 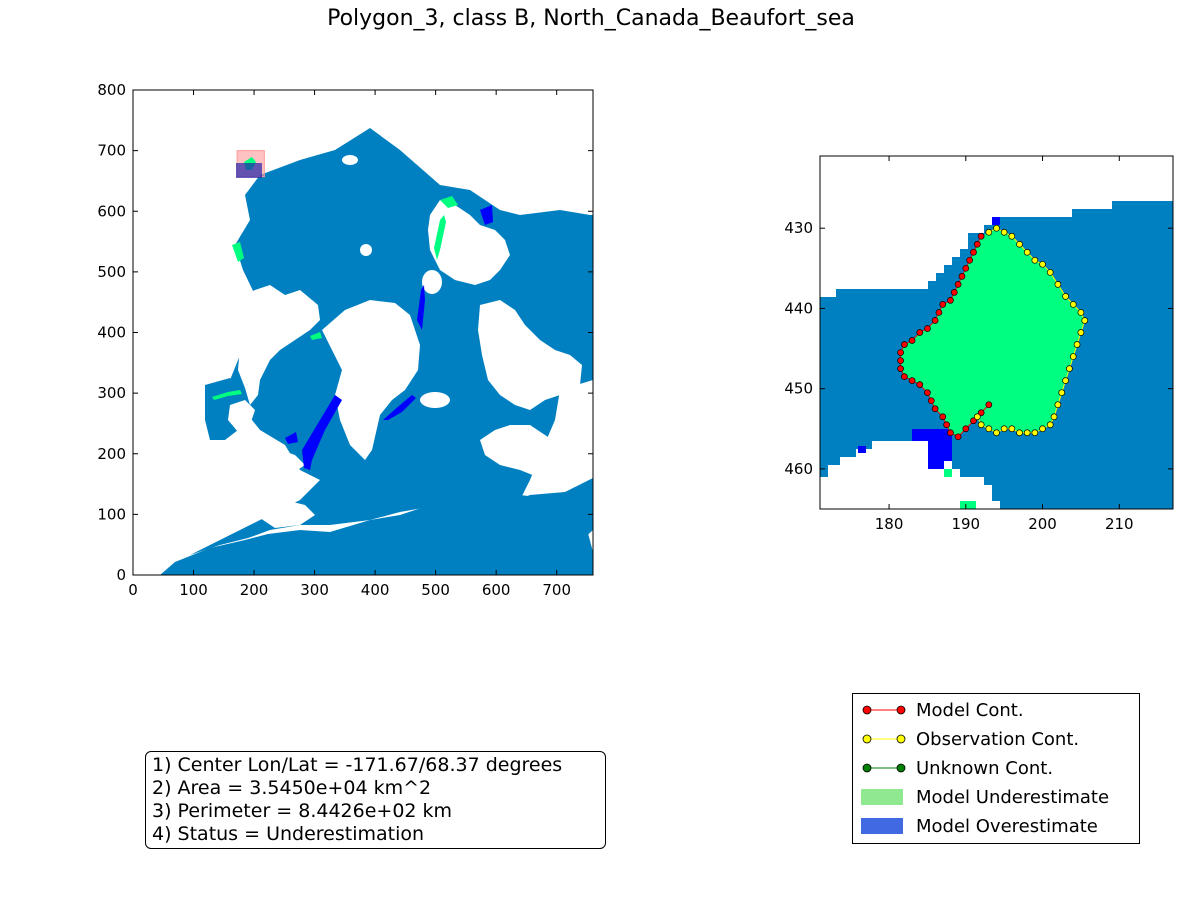 I want to click on x-tick-label: 100, so click(x=193, y=590).